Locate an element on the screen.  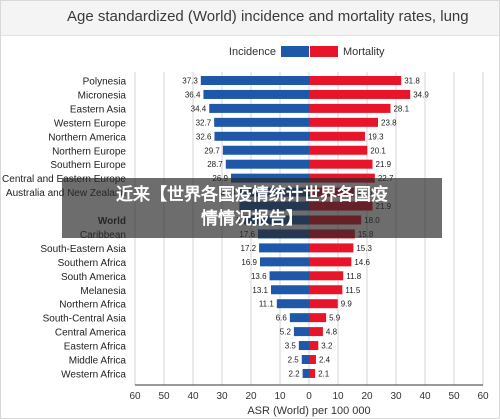
category-label: Southern Africa is located at coordinates (92, 263).